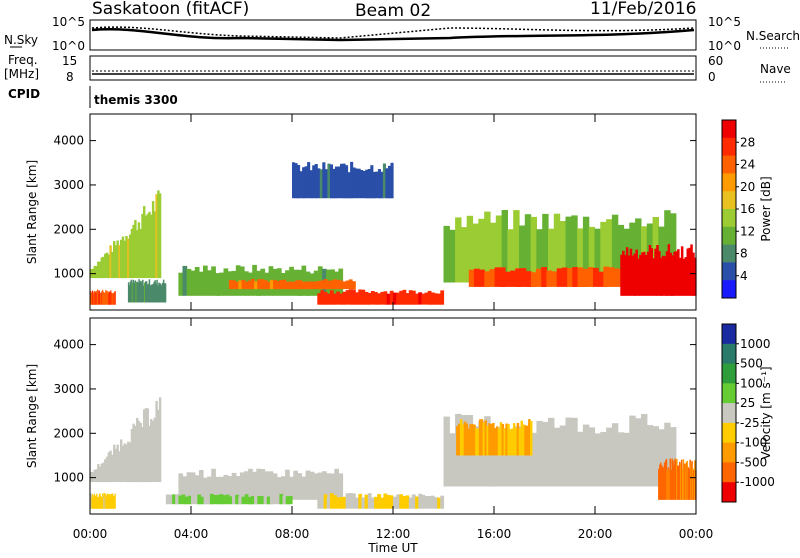 The image size is (800, 558). Describe the element at coordinates (747, 187) in the screenshot. I see `colorbar-tick-label: 20` at that location.